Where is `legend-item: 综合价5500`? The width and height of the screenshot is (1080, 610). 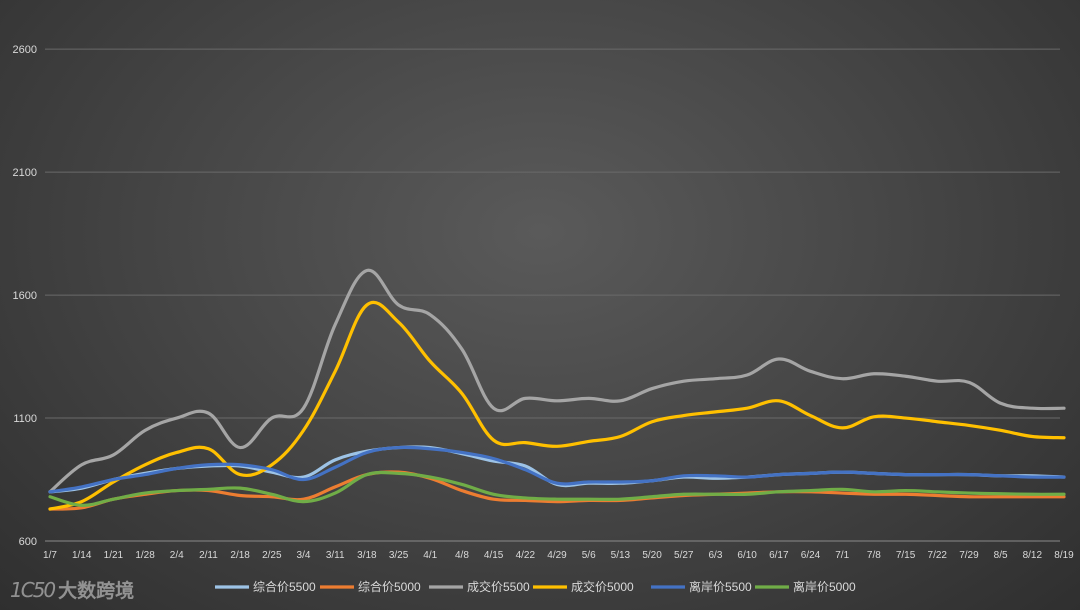 legend-item: 综合价5500 is located at coordinates (265, 586).